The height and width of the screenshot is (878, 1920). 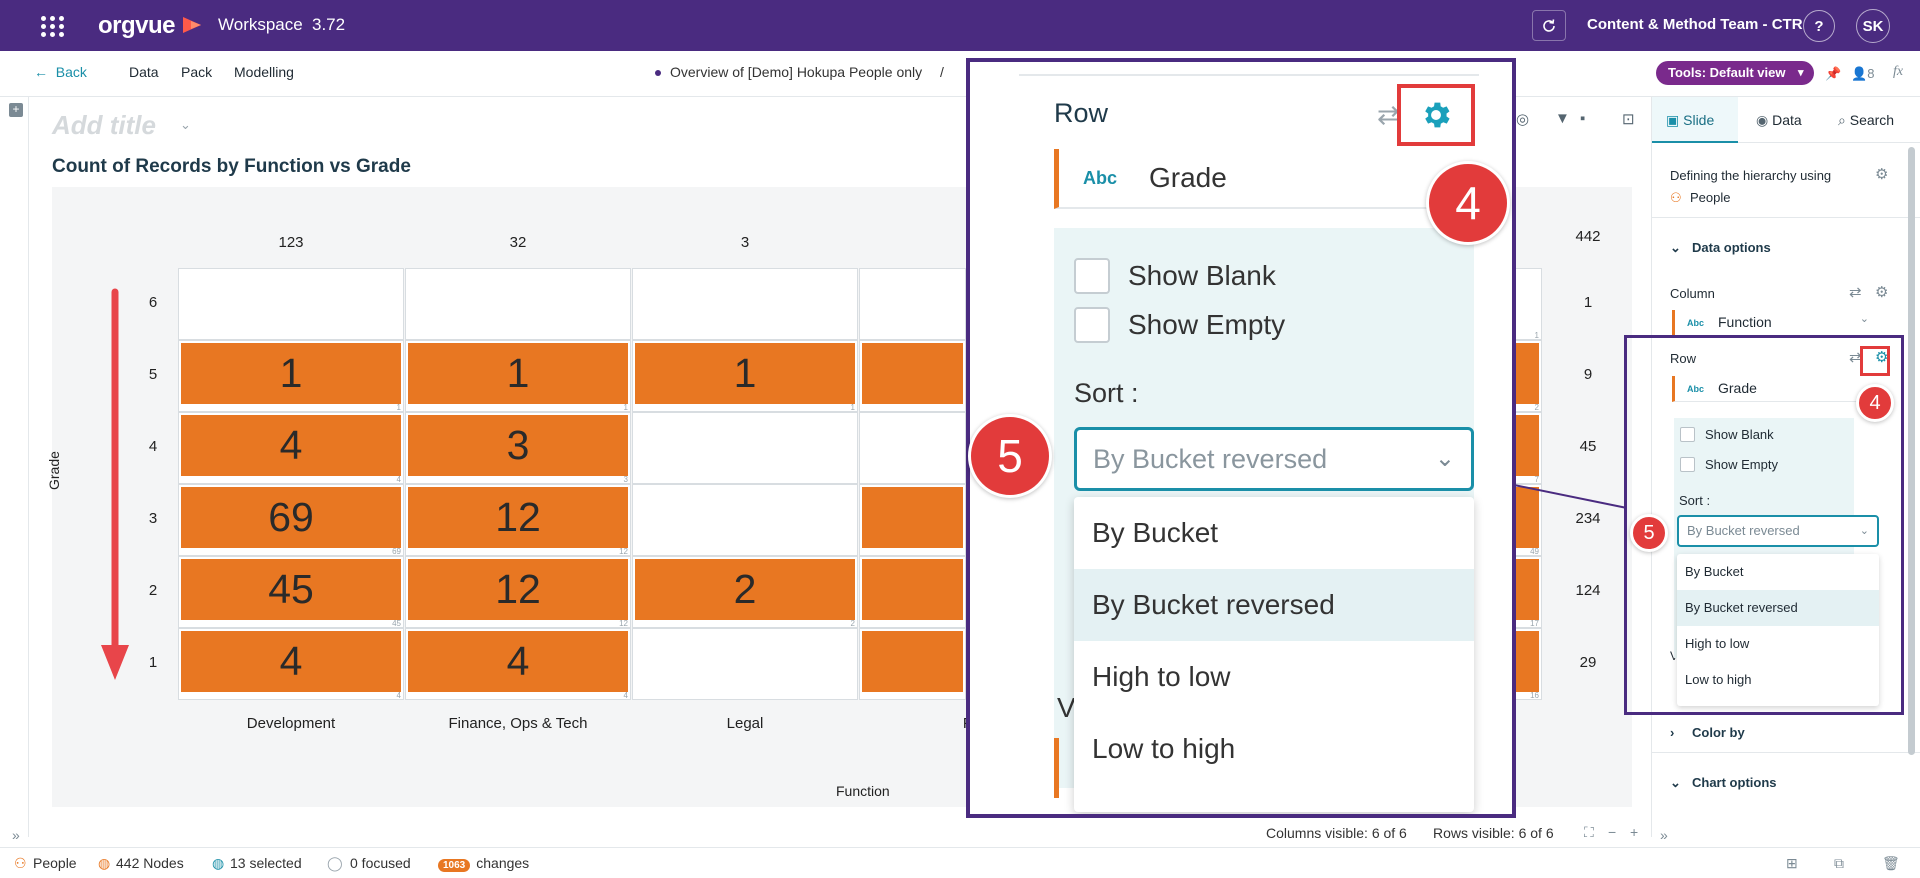 What do you see at coordinates (16, 110) in the screenshot?
I see `add-slide-button: +` at bounding box center [16, 110].